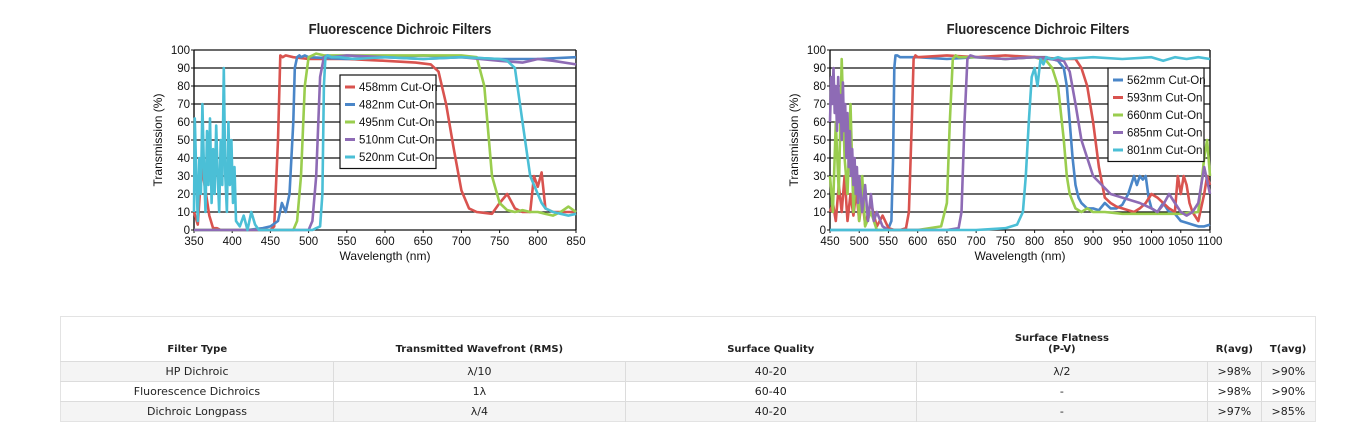 Image resolution: width=1349 pixels, height=445 pixels. Describe the element at coordinates (1234, 411) in the screenshot. I see `cell-r-avg: >97%` at that location.